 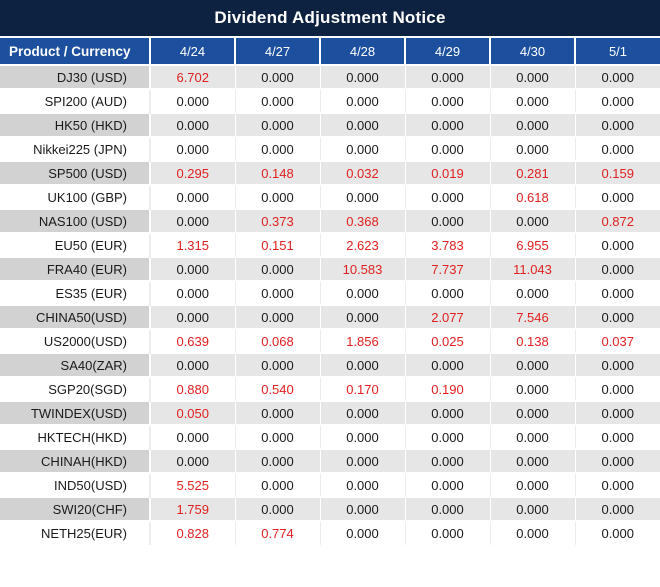 I want to click on date-column-header: 4/24, so click(x=193, y=52).